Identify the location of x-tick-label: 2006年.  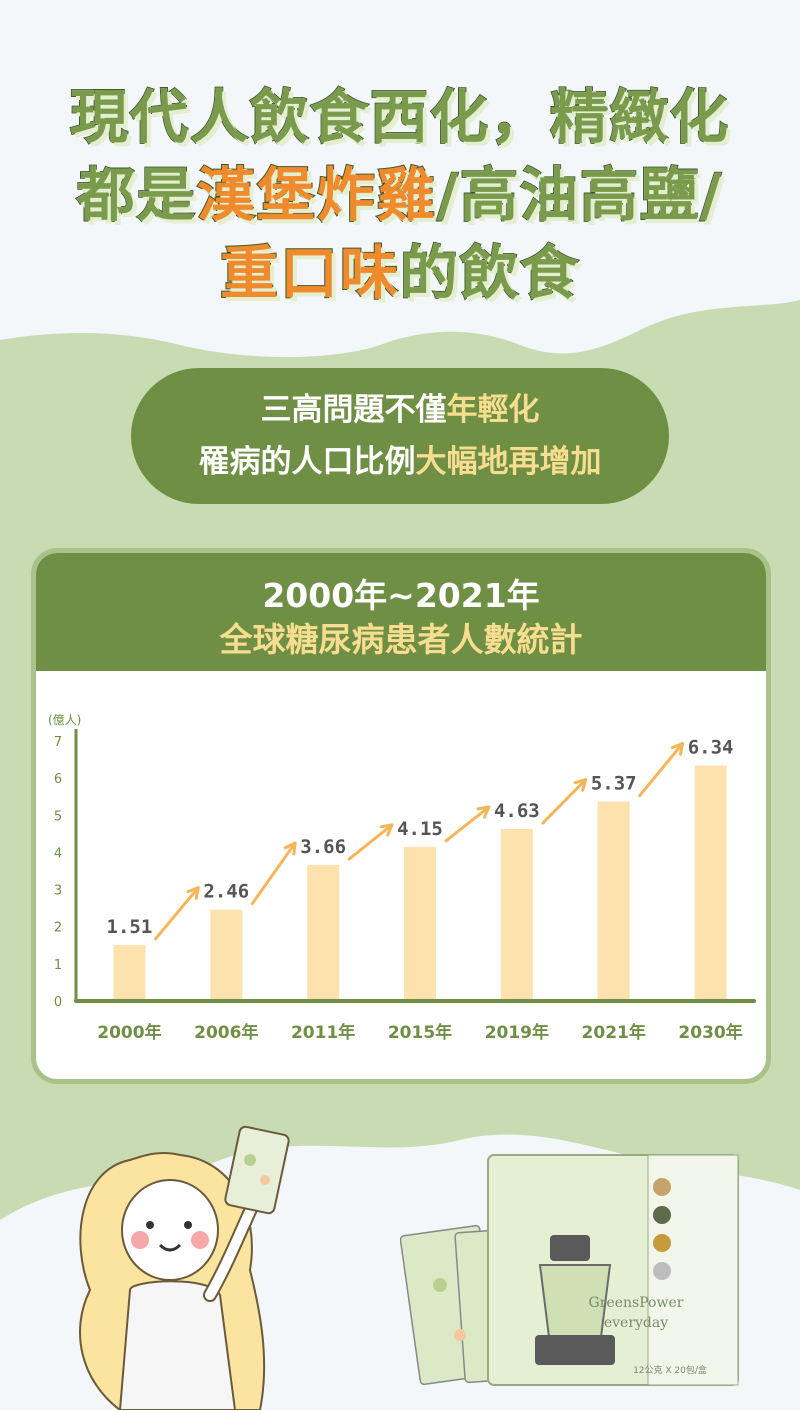
(226, 1032).